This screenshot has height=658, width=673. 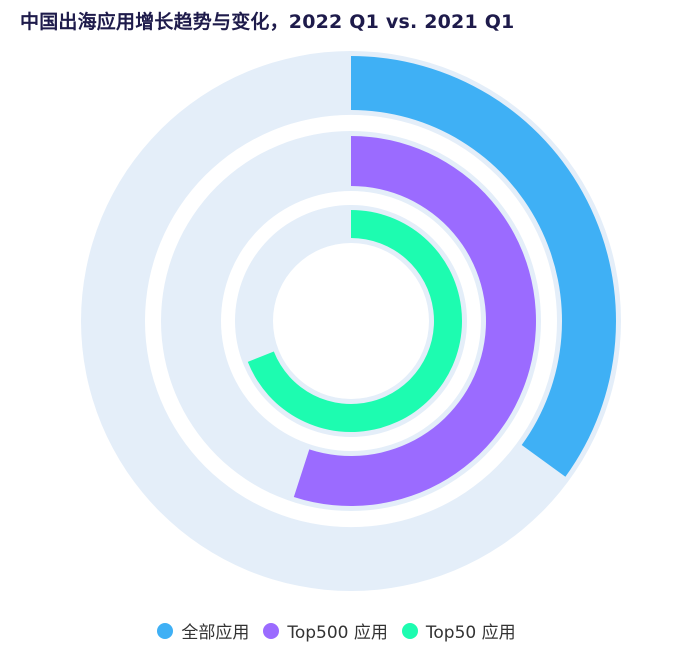 What do you see at coordinates (337, 633) in the screenshot?
I see `legend-label-top500-apps: Top500 应用` at bounding box center [337, 633].